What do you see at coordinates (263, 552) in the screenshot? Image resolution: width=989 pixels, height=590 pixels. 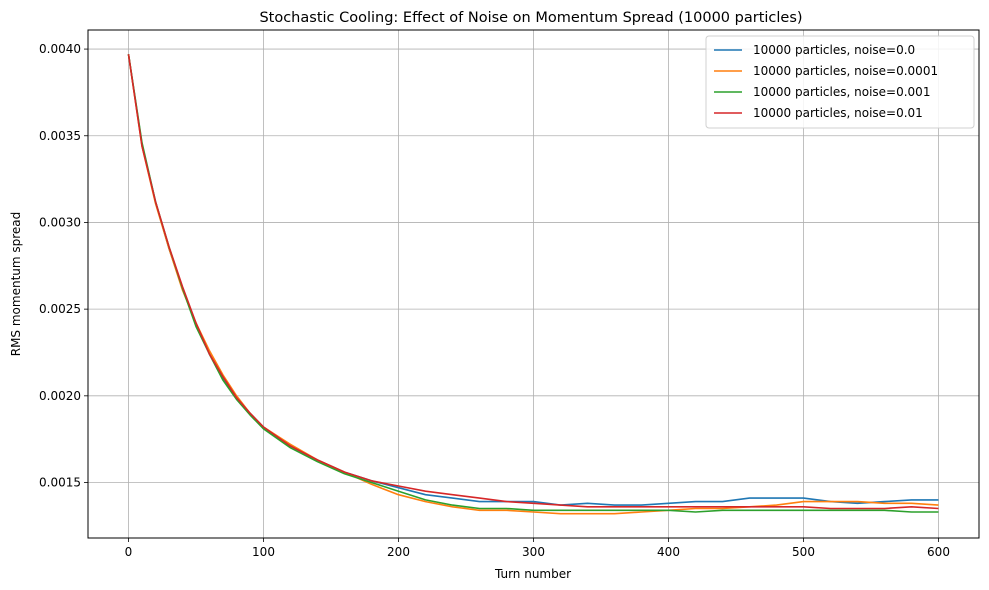 I see `x-tick-label: 100` at bounding box center [263, 552].